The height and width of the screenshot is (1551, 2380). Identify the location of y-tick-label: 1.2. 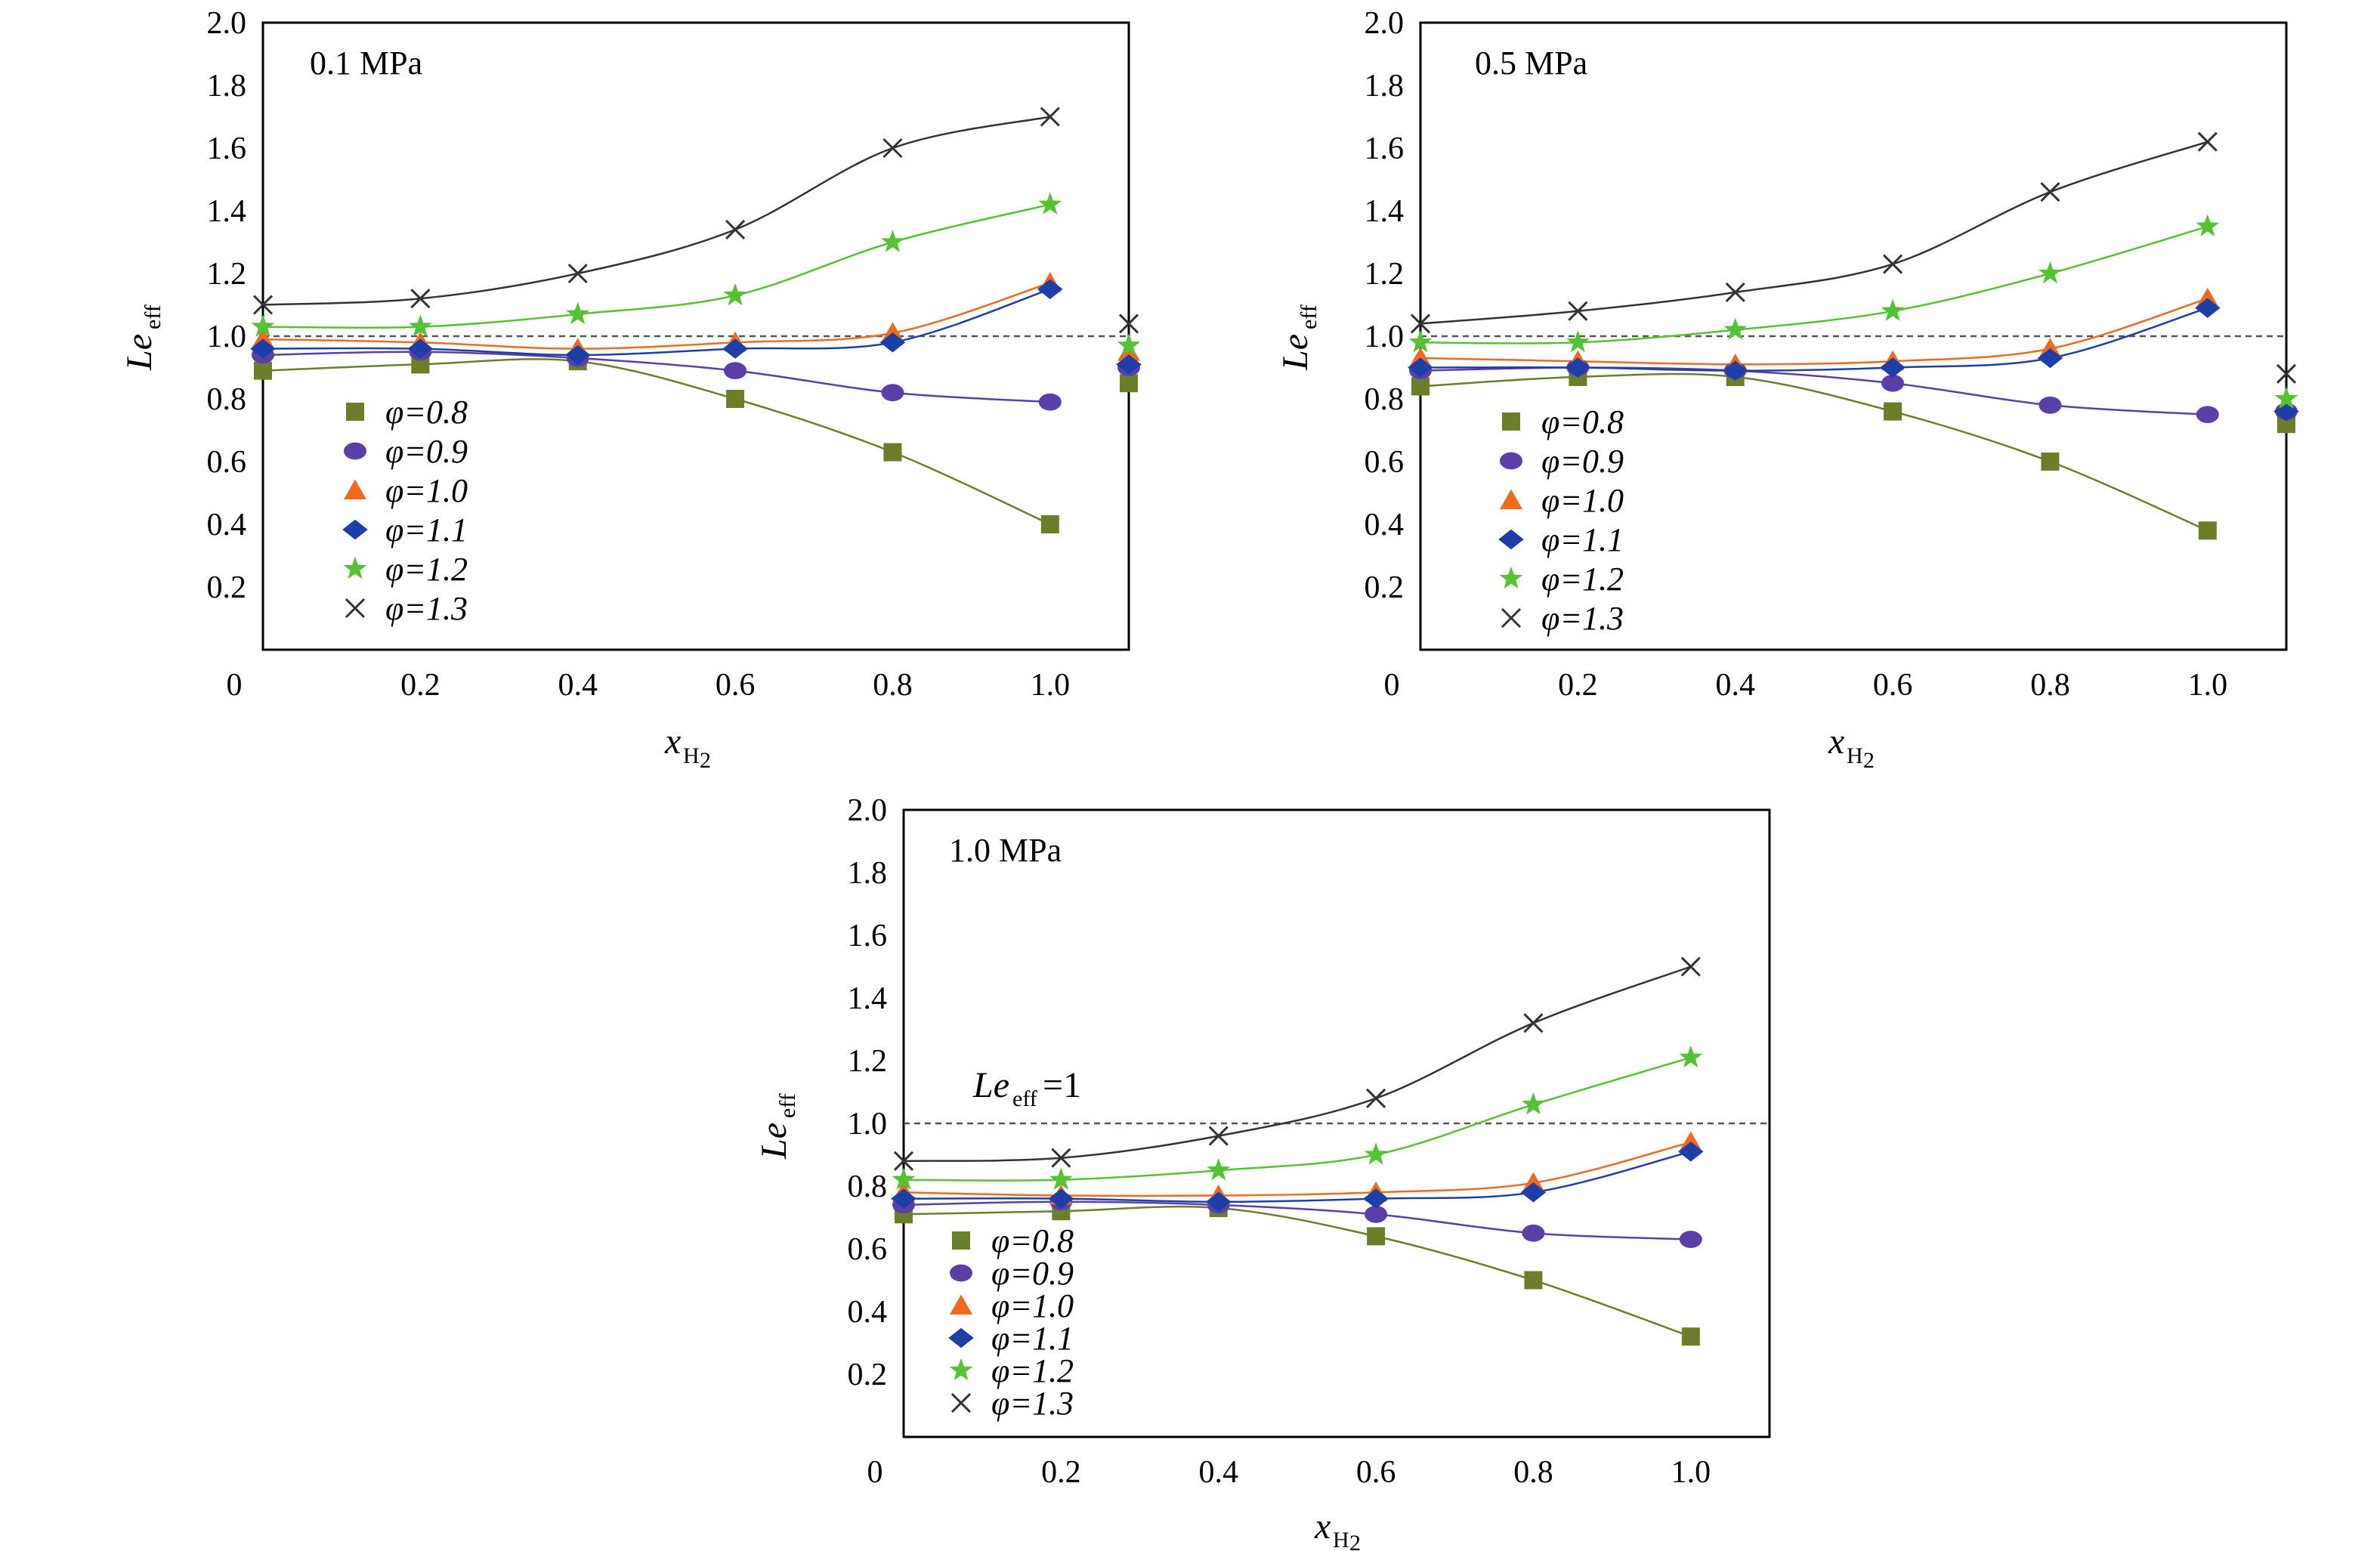
(868, 1061).